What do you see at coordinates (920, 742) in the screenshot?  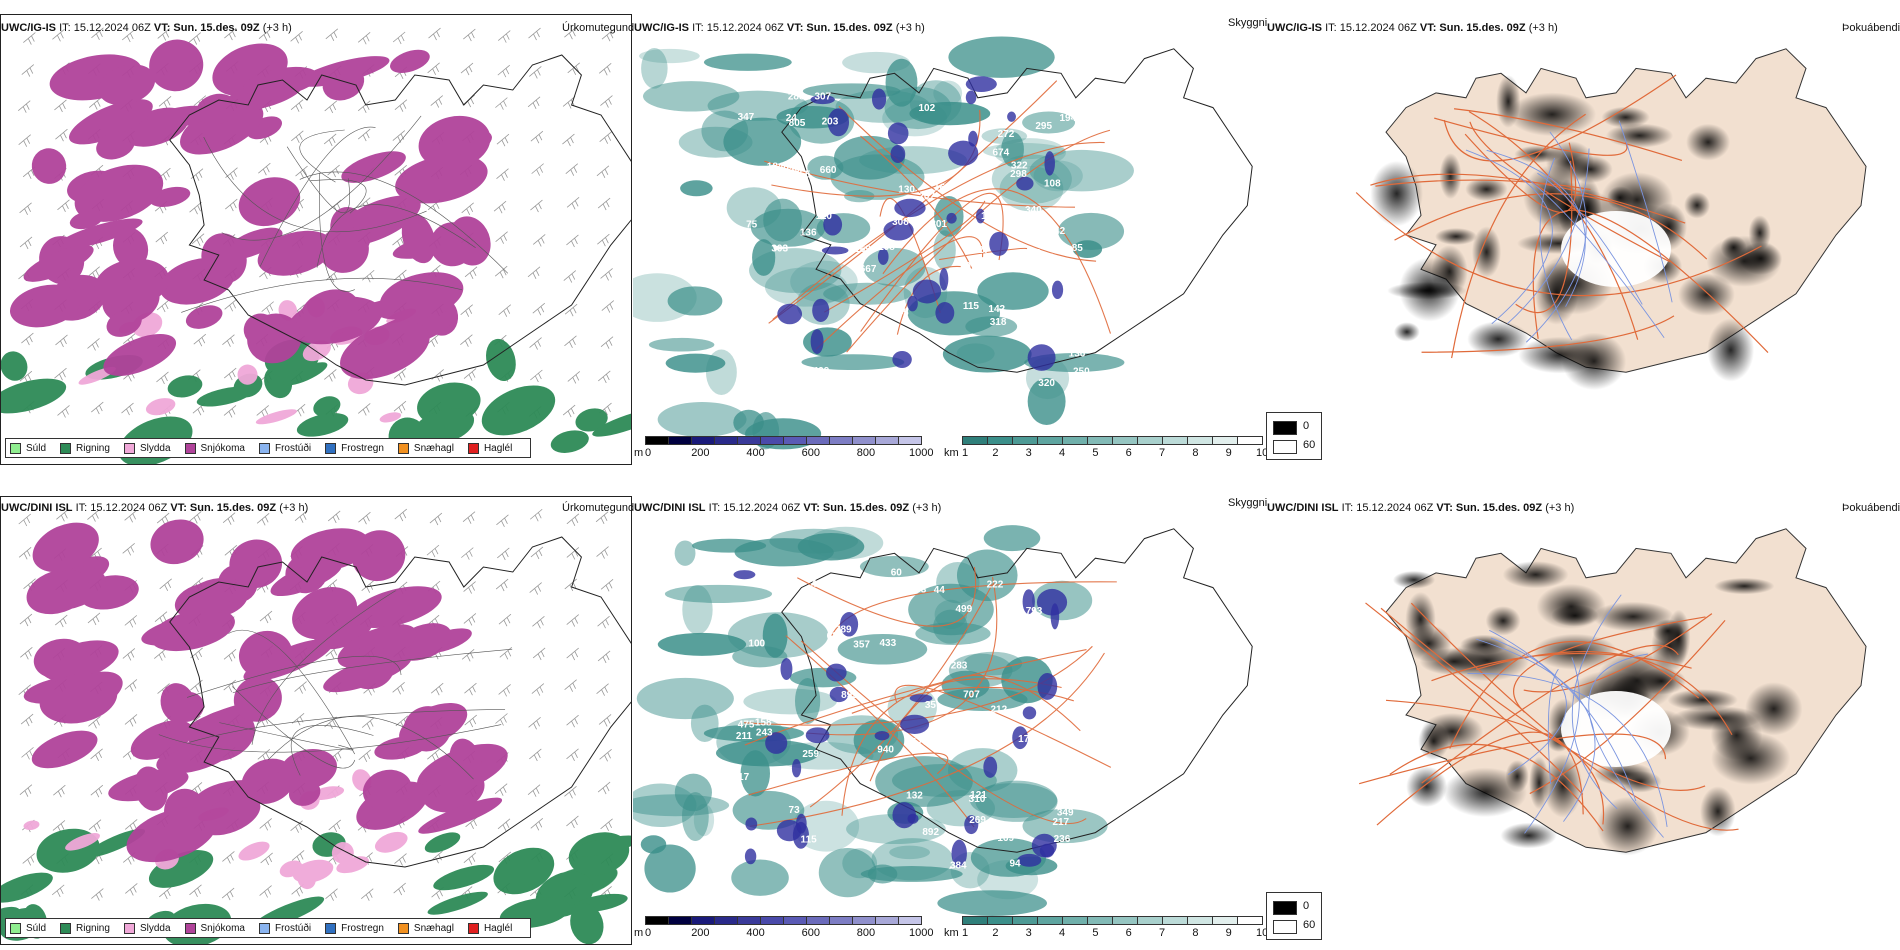 I see `cloud-base-label: 175` at bounding box center [920, 742].